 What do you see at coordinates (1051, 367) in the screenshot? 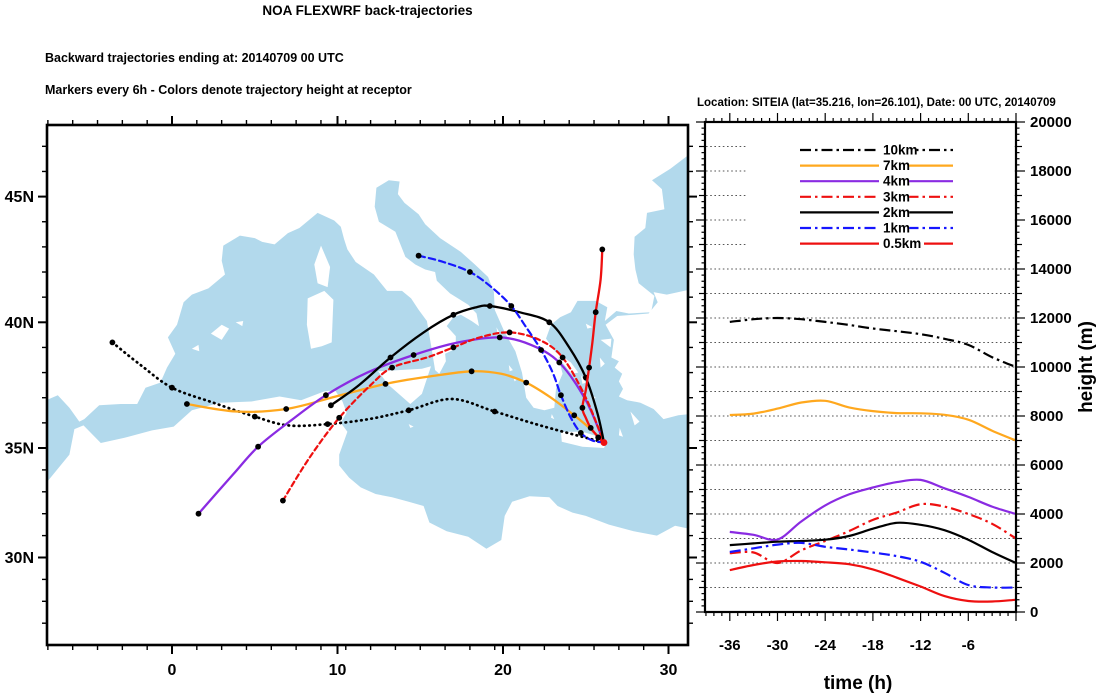
I see `height-tick-label: 10000` at bounding box center [1051, 367].